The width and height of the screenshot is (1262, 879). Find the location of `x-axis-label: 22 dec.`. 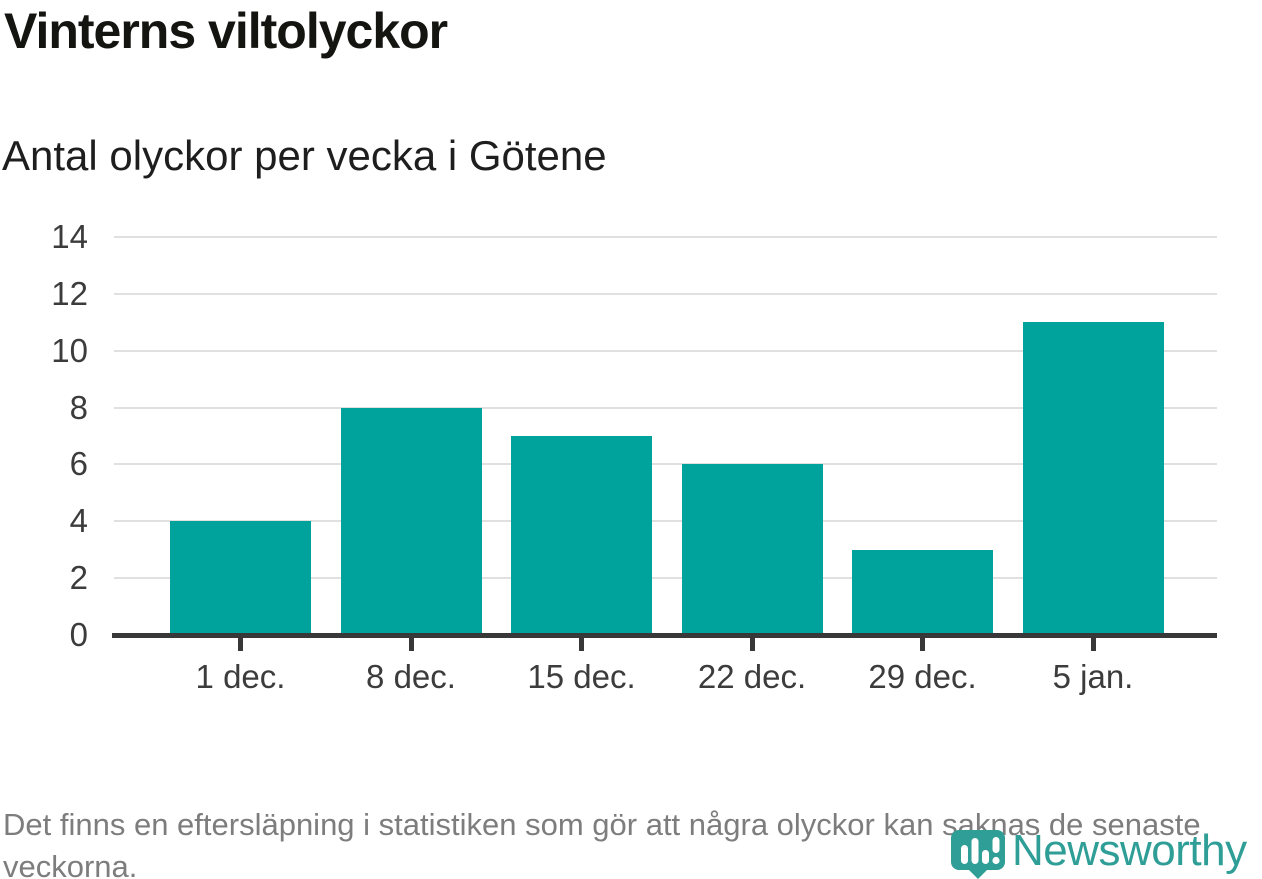

x-axis-label: 22 dec. is located at coordinates (752, 676).